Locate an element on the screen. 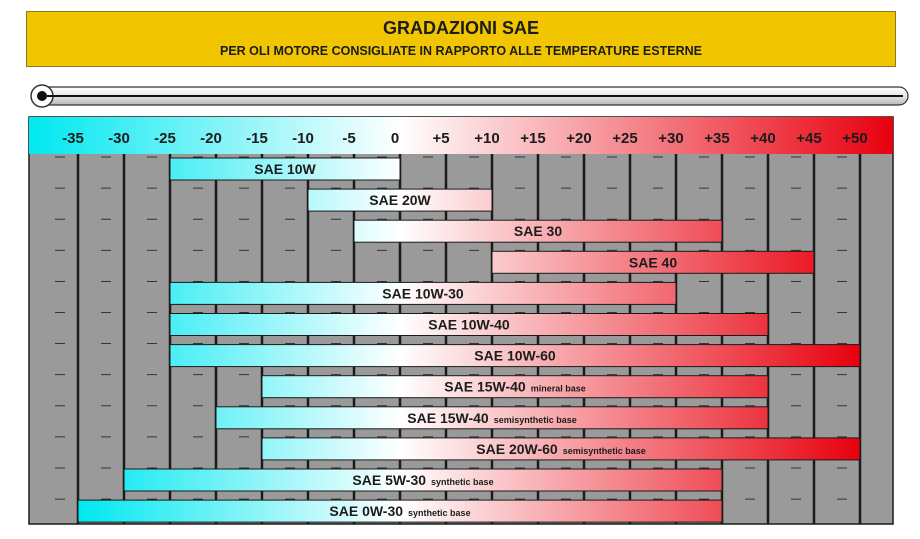 The height and width of the screenshot is (539, 920). sae-bar-group: SAE 40 is located at coordinates (653, 262).